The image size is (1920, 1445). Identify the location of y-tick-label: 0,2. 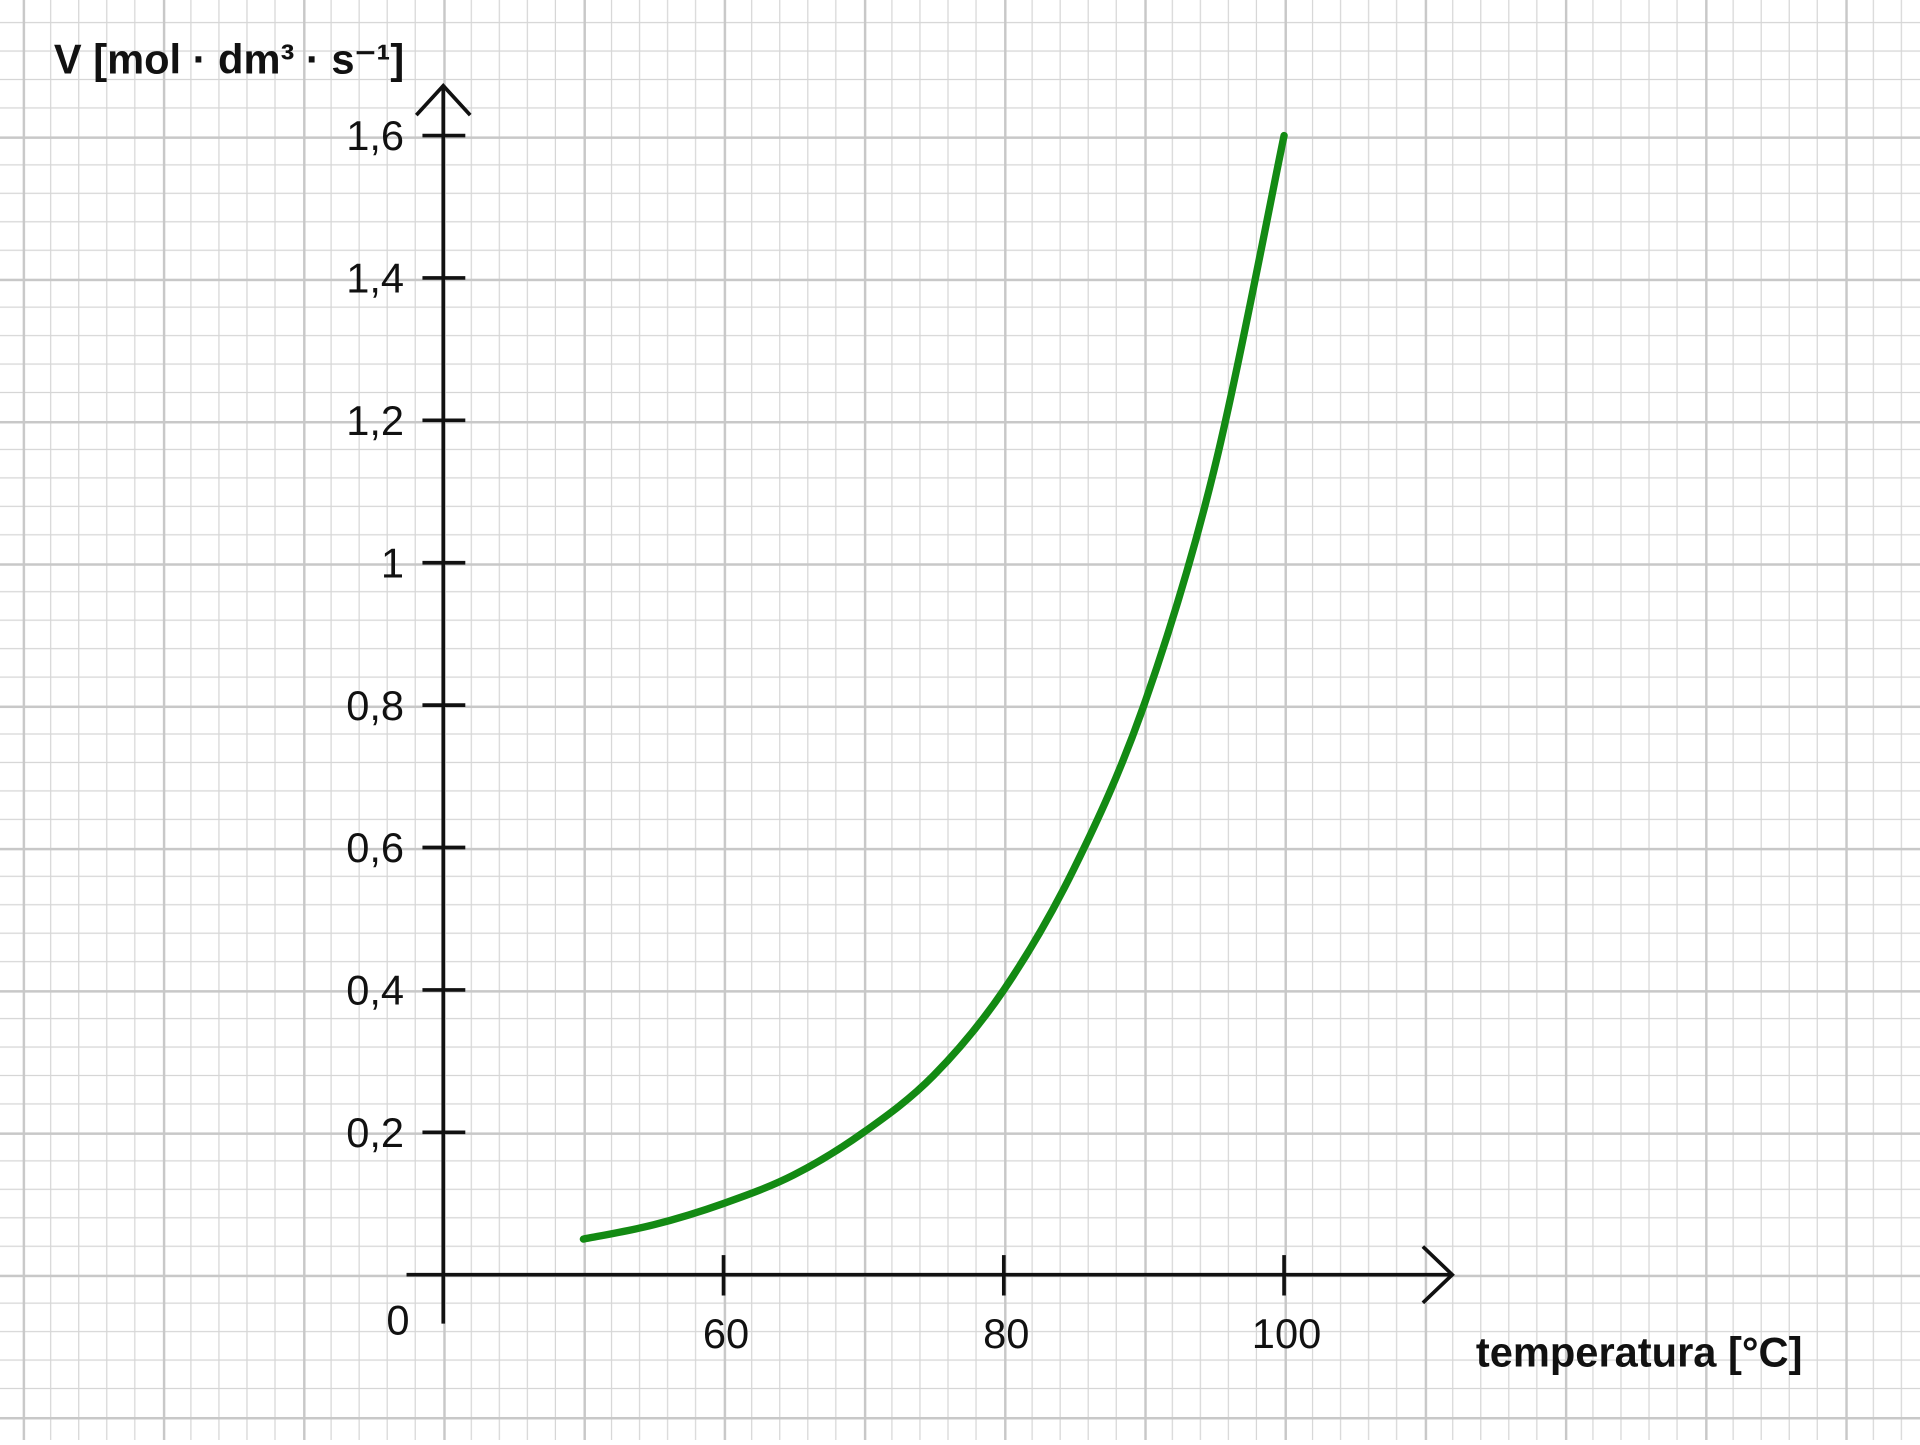
(375, 1132).